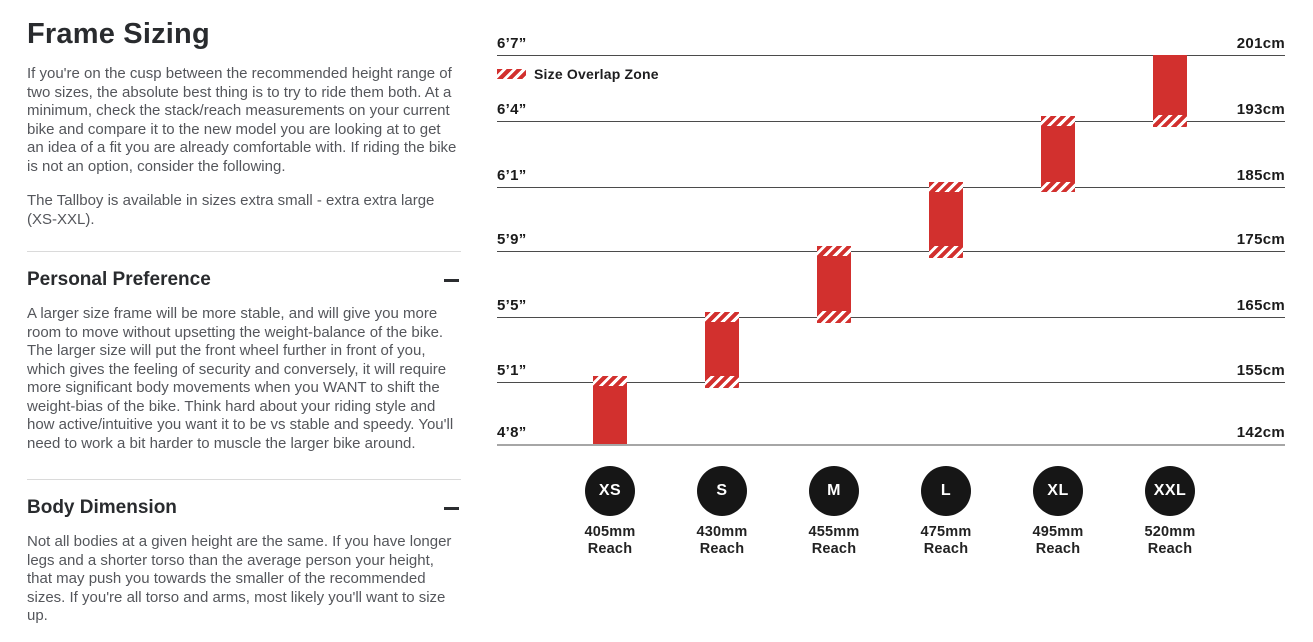 Image resolution: width=1313 pixels, height=642 pixels. I want to click on section-title-body-dimension: Body Dimension, so click(102, 507).